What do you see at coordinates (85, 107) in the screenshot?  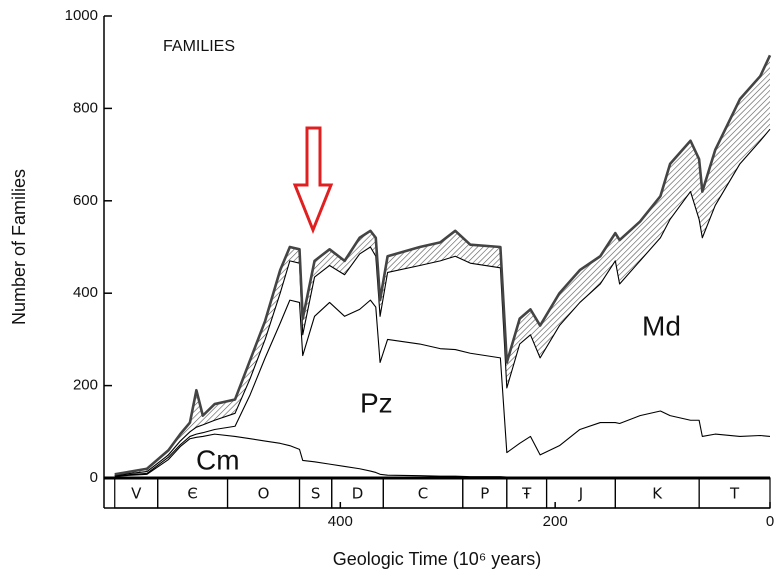 I see `y-tick-label: 800` at bounding box center [85, 107].